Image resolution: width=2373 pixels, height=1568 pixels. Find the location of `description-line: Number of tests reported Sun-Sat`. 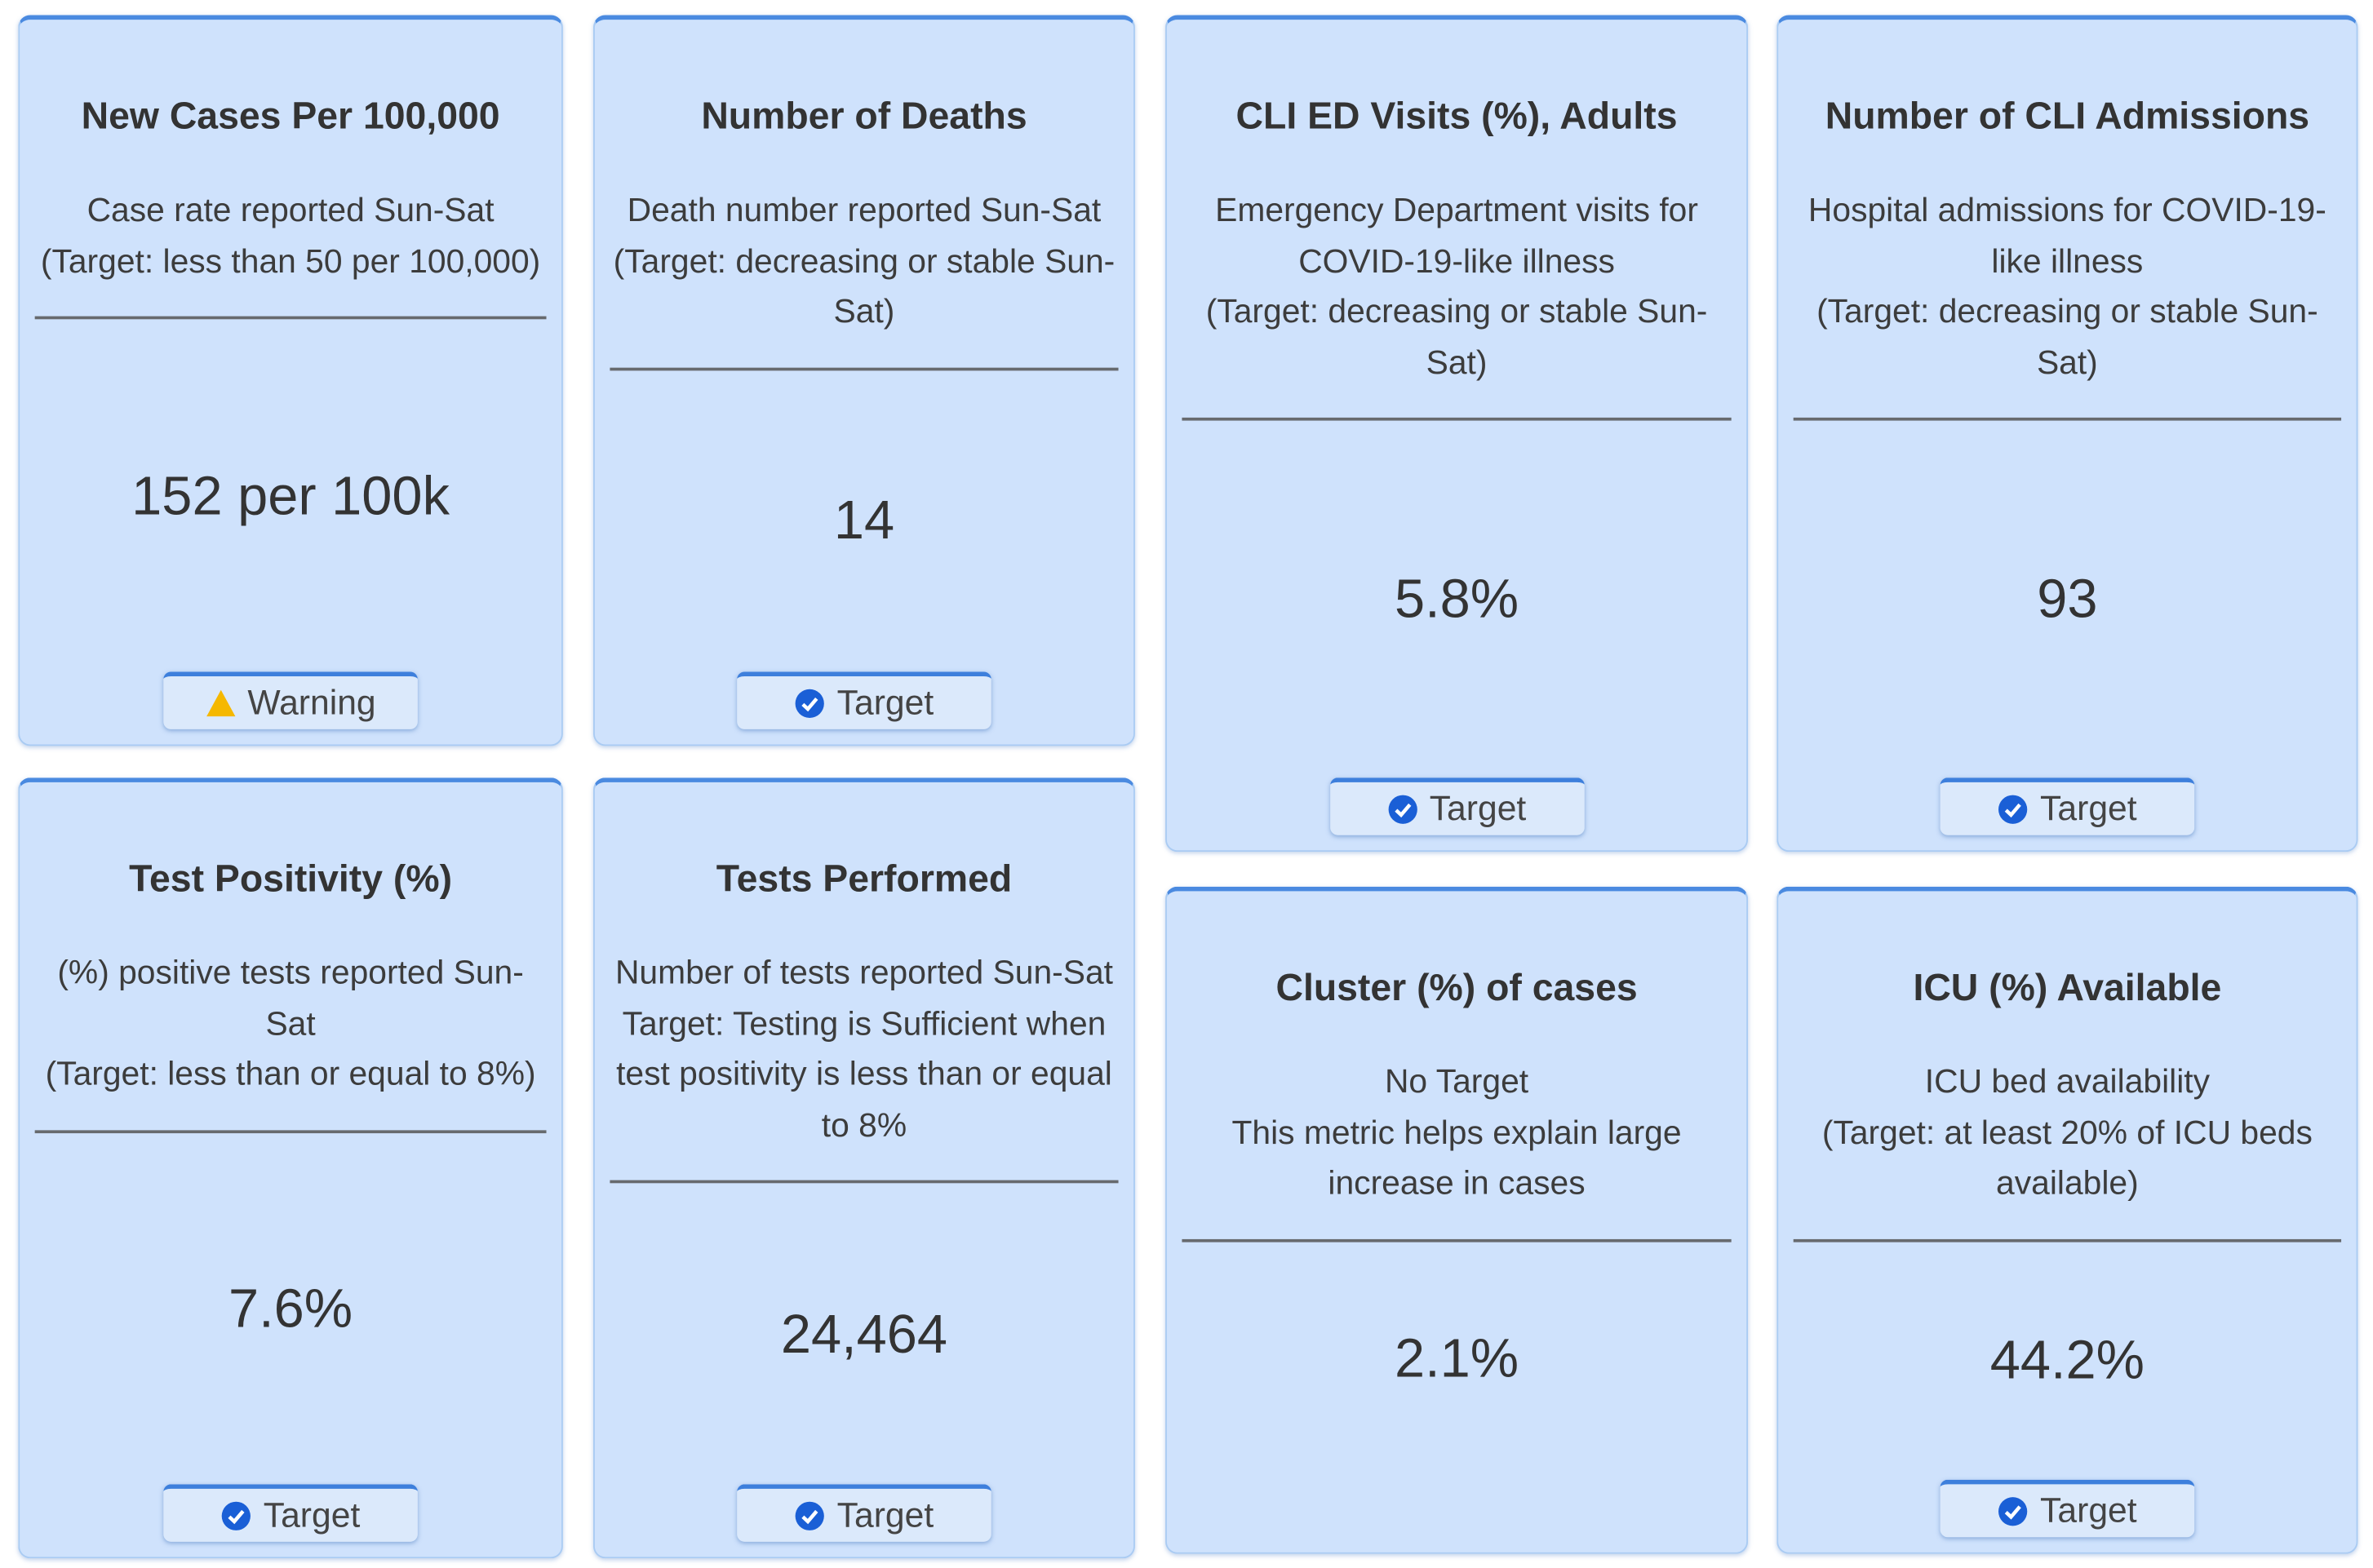

description-line: Number of tests reported Sun-Sat is located at coordinates (864, 972).